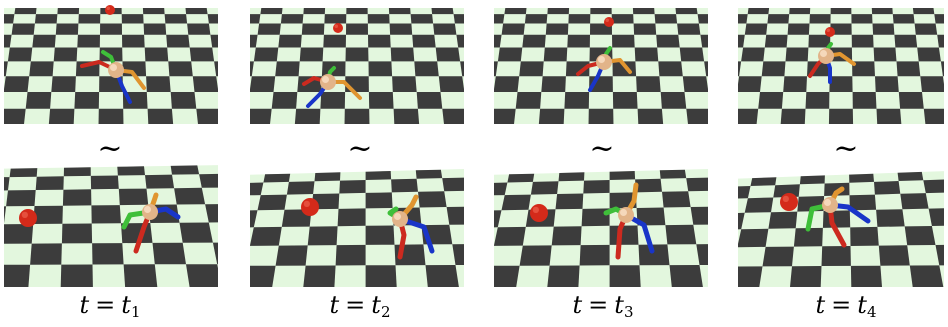  Describe the element at coordinates (110, 306) in the screenshot. I see `time-label-1: t = t1` at that location.